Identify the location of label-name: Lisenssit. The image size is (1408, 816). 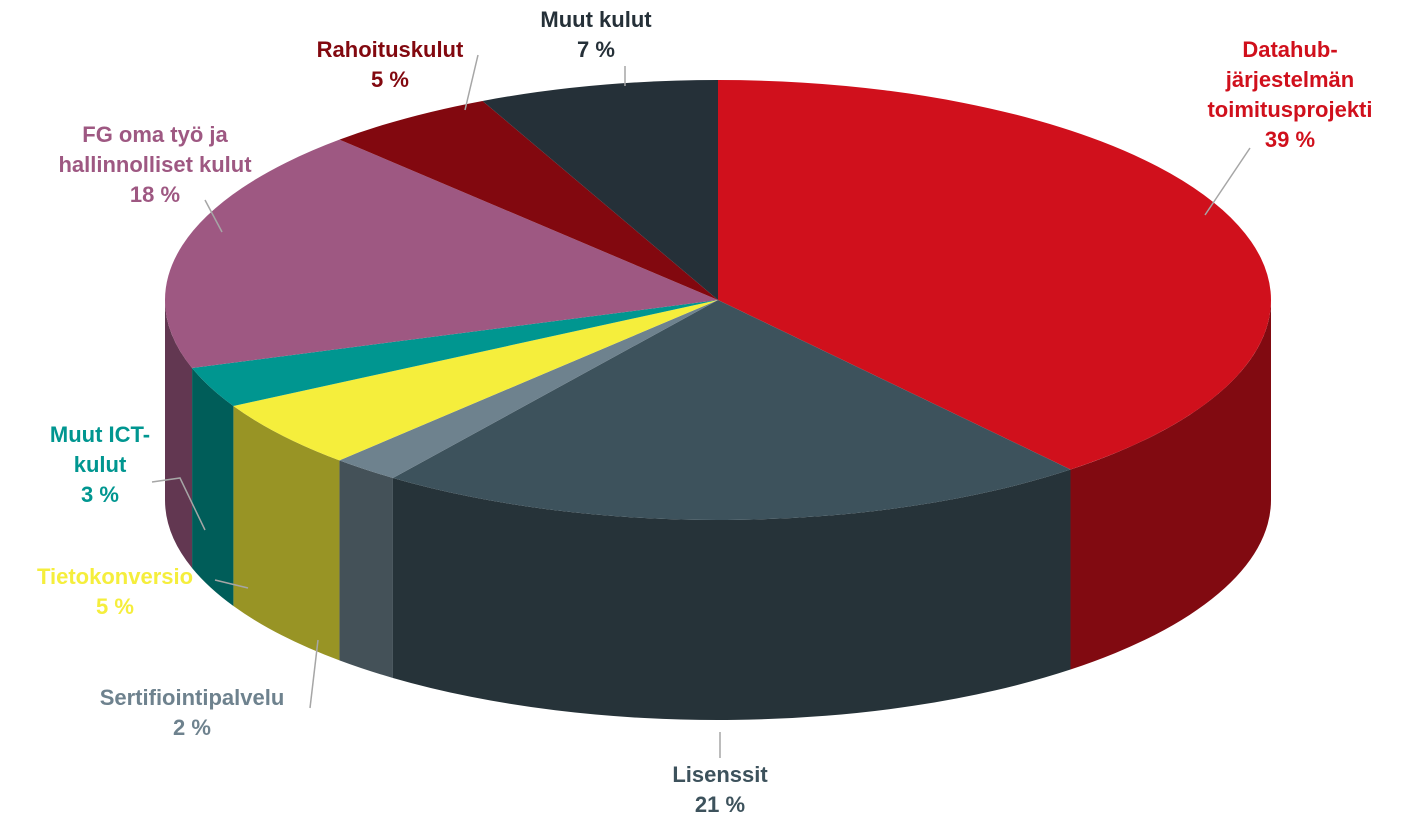
(720, 774).